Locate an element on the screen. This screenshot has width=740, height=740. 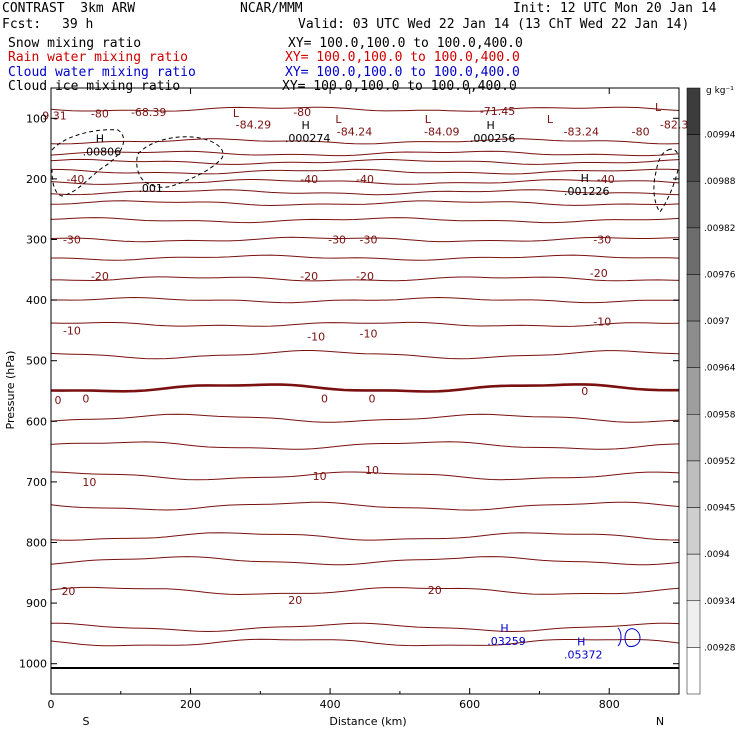
y-tick-label: 900 is located at coordinates (36, 603).